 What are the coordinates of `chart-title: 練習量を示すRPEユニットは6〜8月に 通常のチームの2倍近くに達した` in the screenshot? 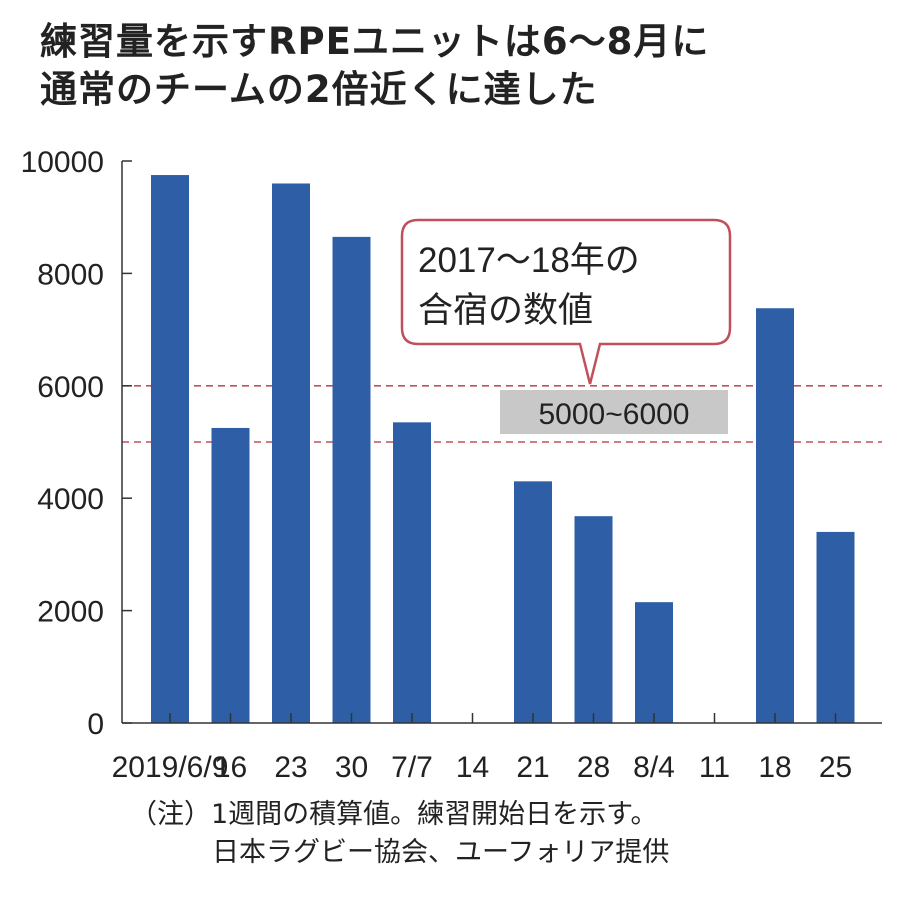 It's located at (465, 66).